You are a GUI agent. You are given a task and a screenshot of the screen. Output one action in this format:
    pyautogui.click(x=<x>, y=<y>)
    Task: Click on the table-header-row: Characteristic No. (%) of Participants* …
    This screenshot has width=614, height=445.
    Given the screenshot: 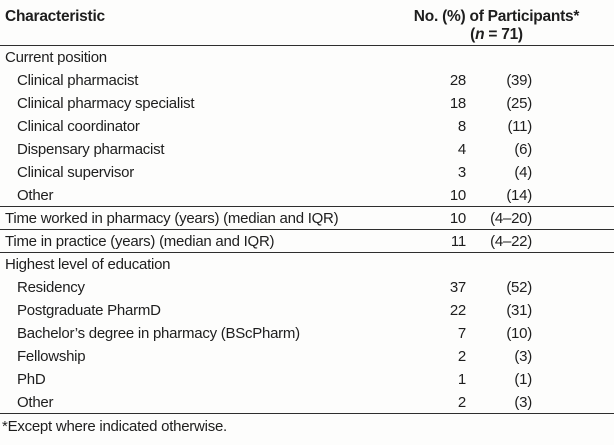 What is the action you would take?
    pyautogui.click(x=307, y=23)
    